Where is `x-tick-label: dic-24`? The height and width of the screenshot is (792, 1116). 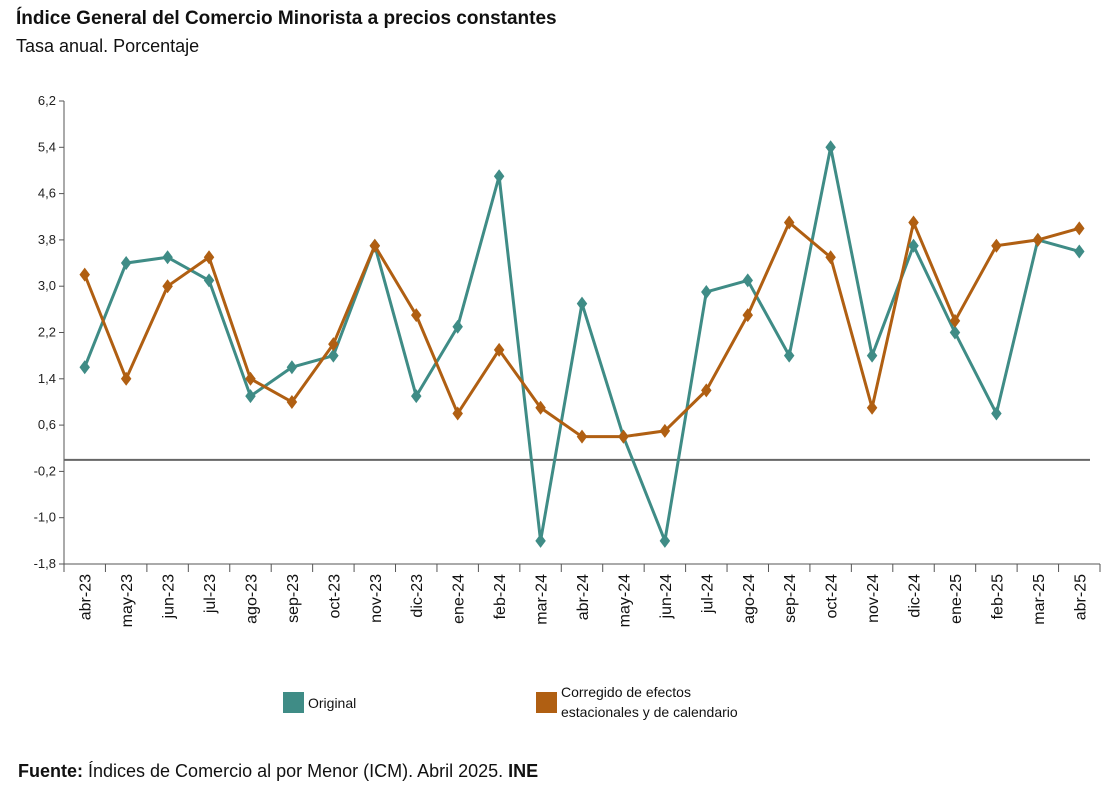
x-tick-label: dic-24 is located at coordinates (915, 596).